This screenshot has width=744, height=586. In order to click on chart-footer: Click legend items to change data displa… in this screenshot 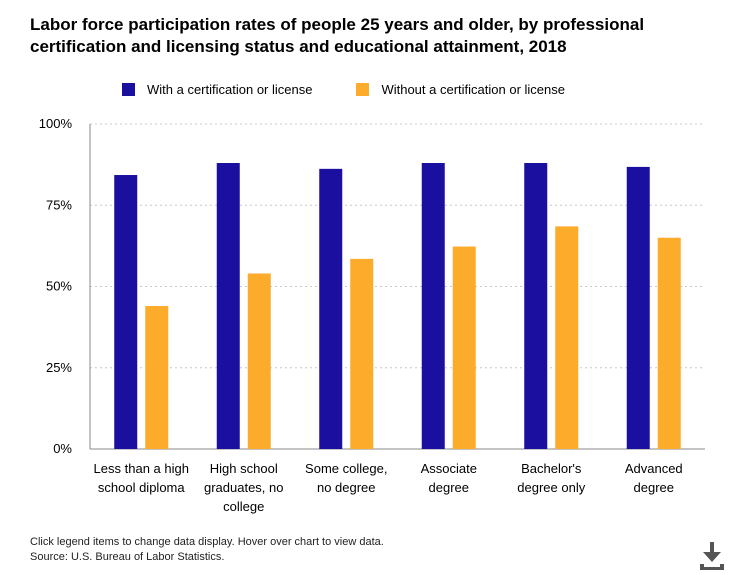, I will do `click(207, 550)`.